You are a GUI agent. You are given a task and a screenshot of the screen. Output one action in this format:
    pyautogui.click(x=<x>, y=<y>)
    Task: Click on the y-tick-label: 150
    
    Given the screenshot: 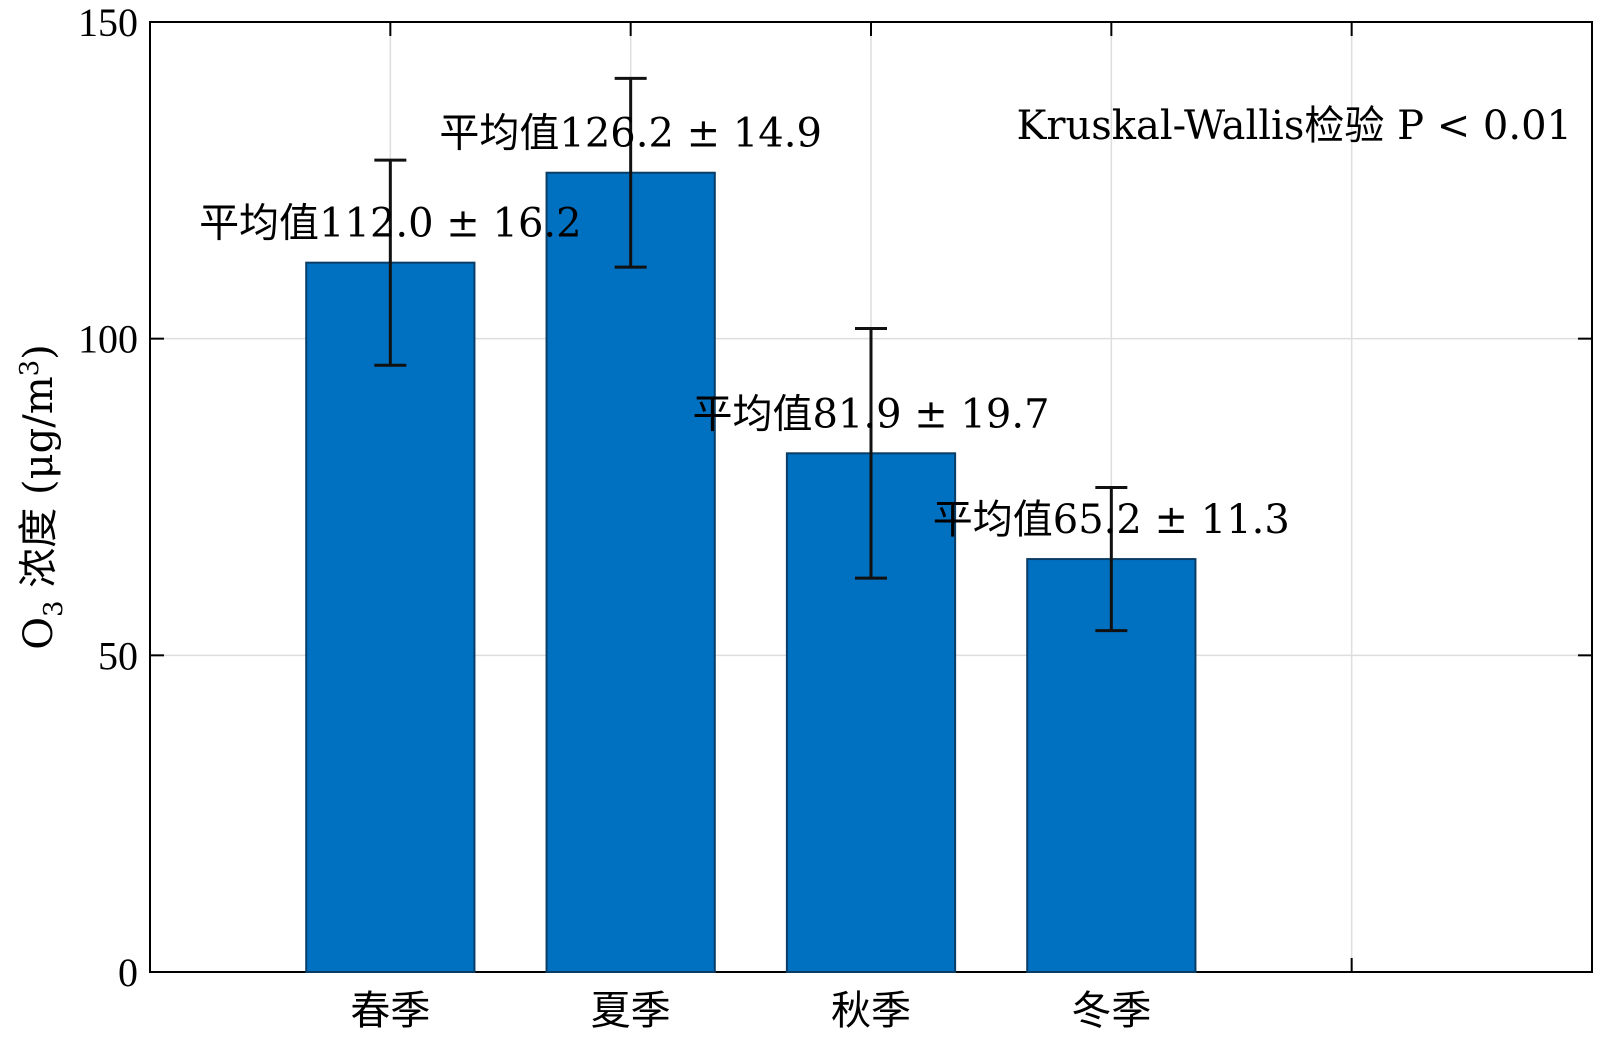 What is the action you would take?
    pyautogui.click(x=108, y=22)
    